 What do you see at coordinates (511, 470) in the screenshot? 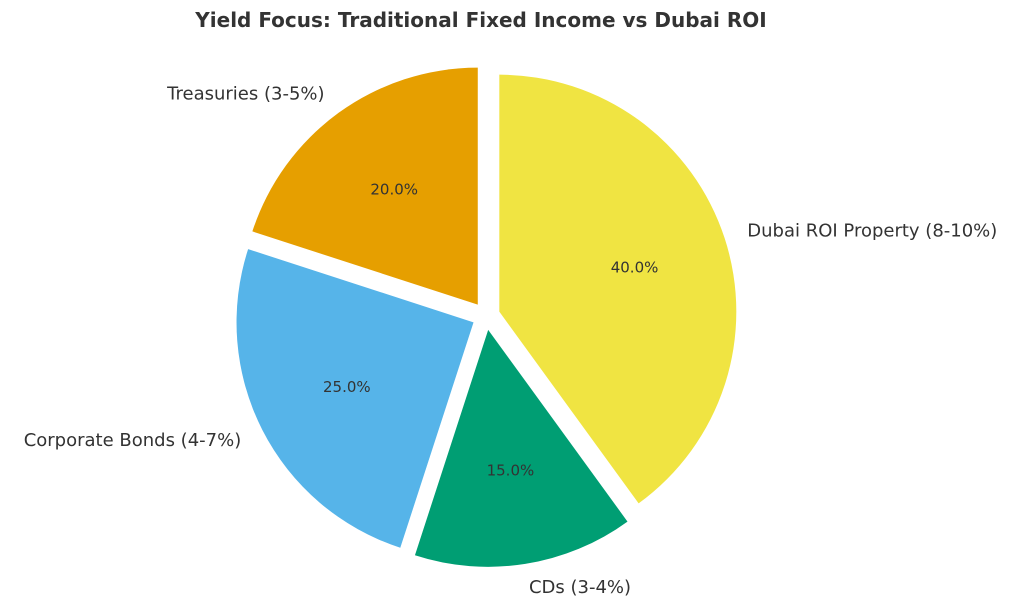
I see `pie-pct-label-1: 15.0%` at bounding box center [511, 470].